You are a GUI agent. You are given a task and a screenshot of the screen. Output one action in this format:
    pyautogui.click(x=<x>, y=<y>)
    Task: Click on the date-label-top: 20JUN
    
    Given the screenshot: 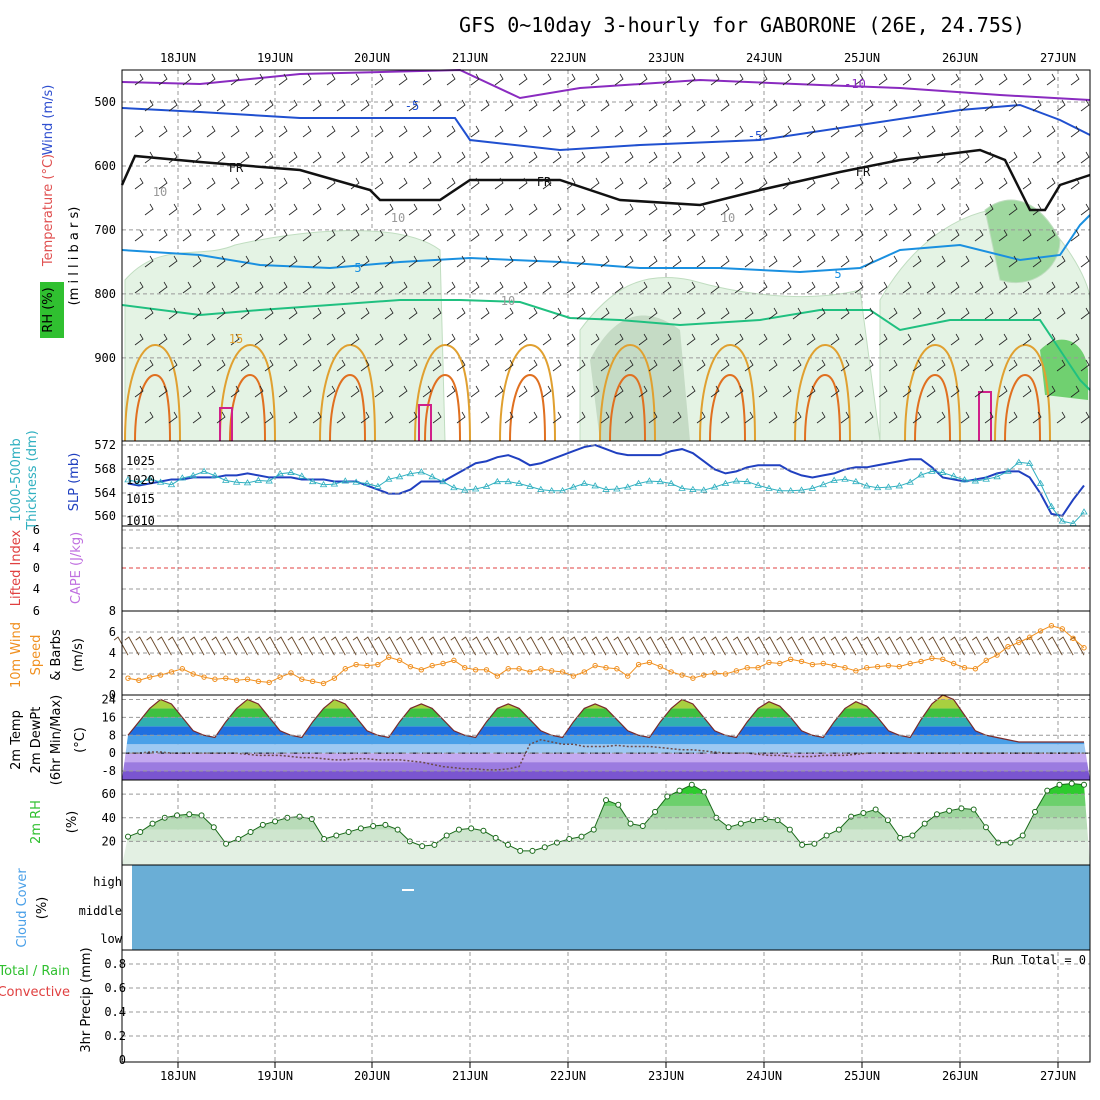 What is the action you would take?
    pyautogui.click(x=372, y=58)
    